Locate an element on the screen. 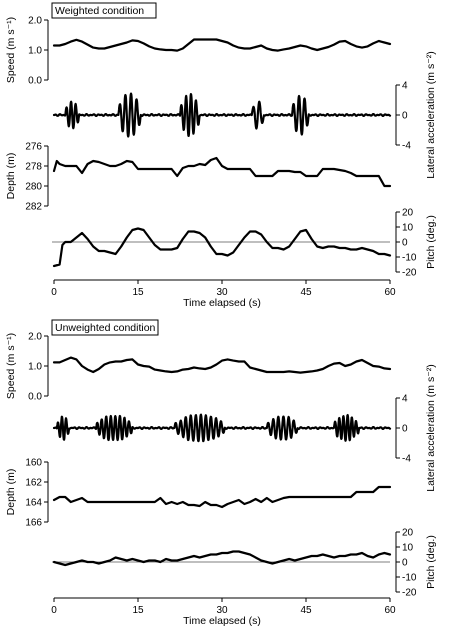 The height and width of the screenshot is (629, 450). depth-y-tick-label: 278 is located at coordinates (33, 167).